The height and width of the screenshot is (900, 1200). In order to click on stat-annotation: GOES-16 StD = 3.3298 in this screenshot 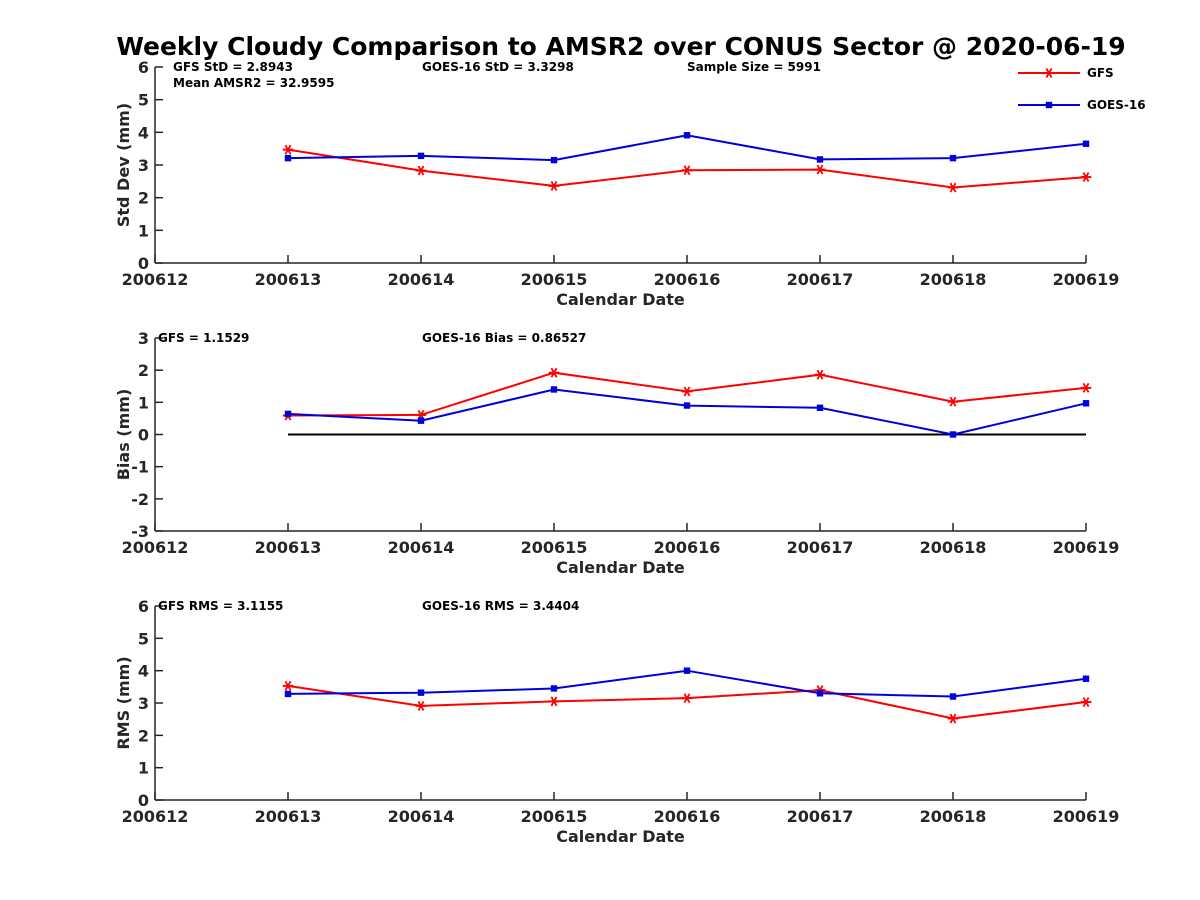, I will do `click(498, 67)`.